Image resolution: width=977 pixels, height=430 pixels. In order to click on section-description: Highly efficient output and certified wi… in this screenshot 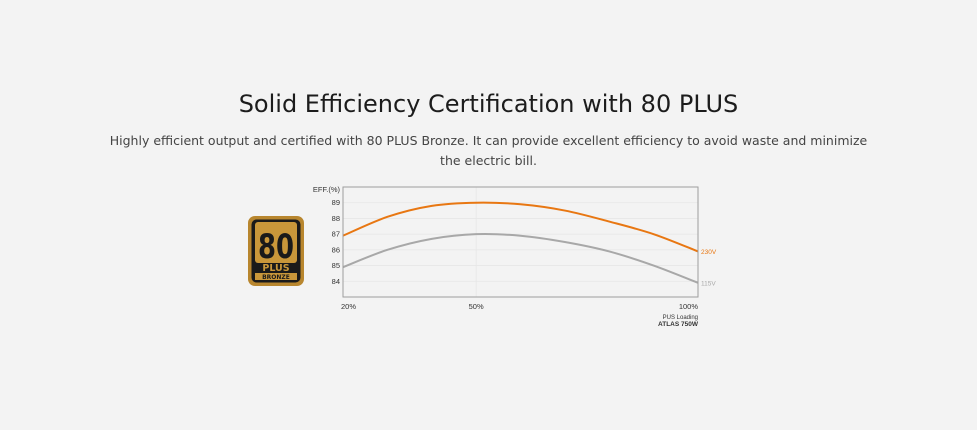, I will do `click(488, 151)`.